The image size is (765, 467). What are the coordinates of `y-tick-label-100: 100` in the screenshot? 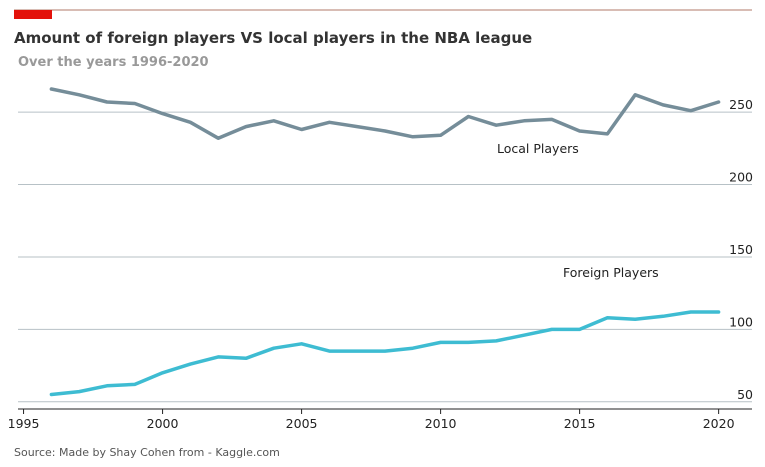 It's located at (741, 321).